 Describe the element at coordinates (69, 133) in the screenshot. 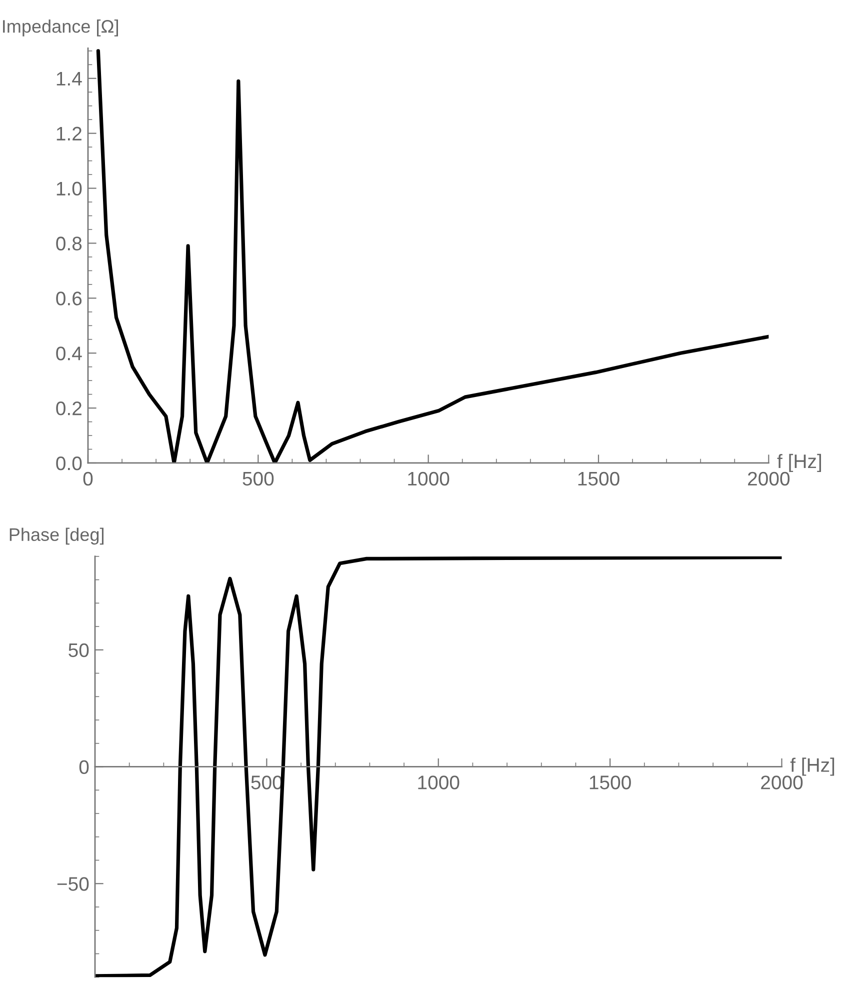

I see `y-tick-label: 1.2` at that location.